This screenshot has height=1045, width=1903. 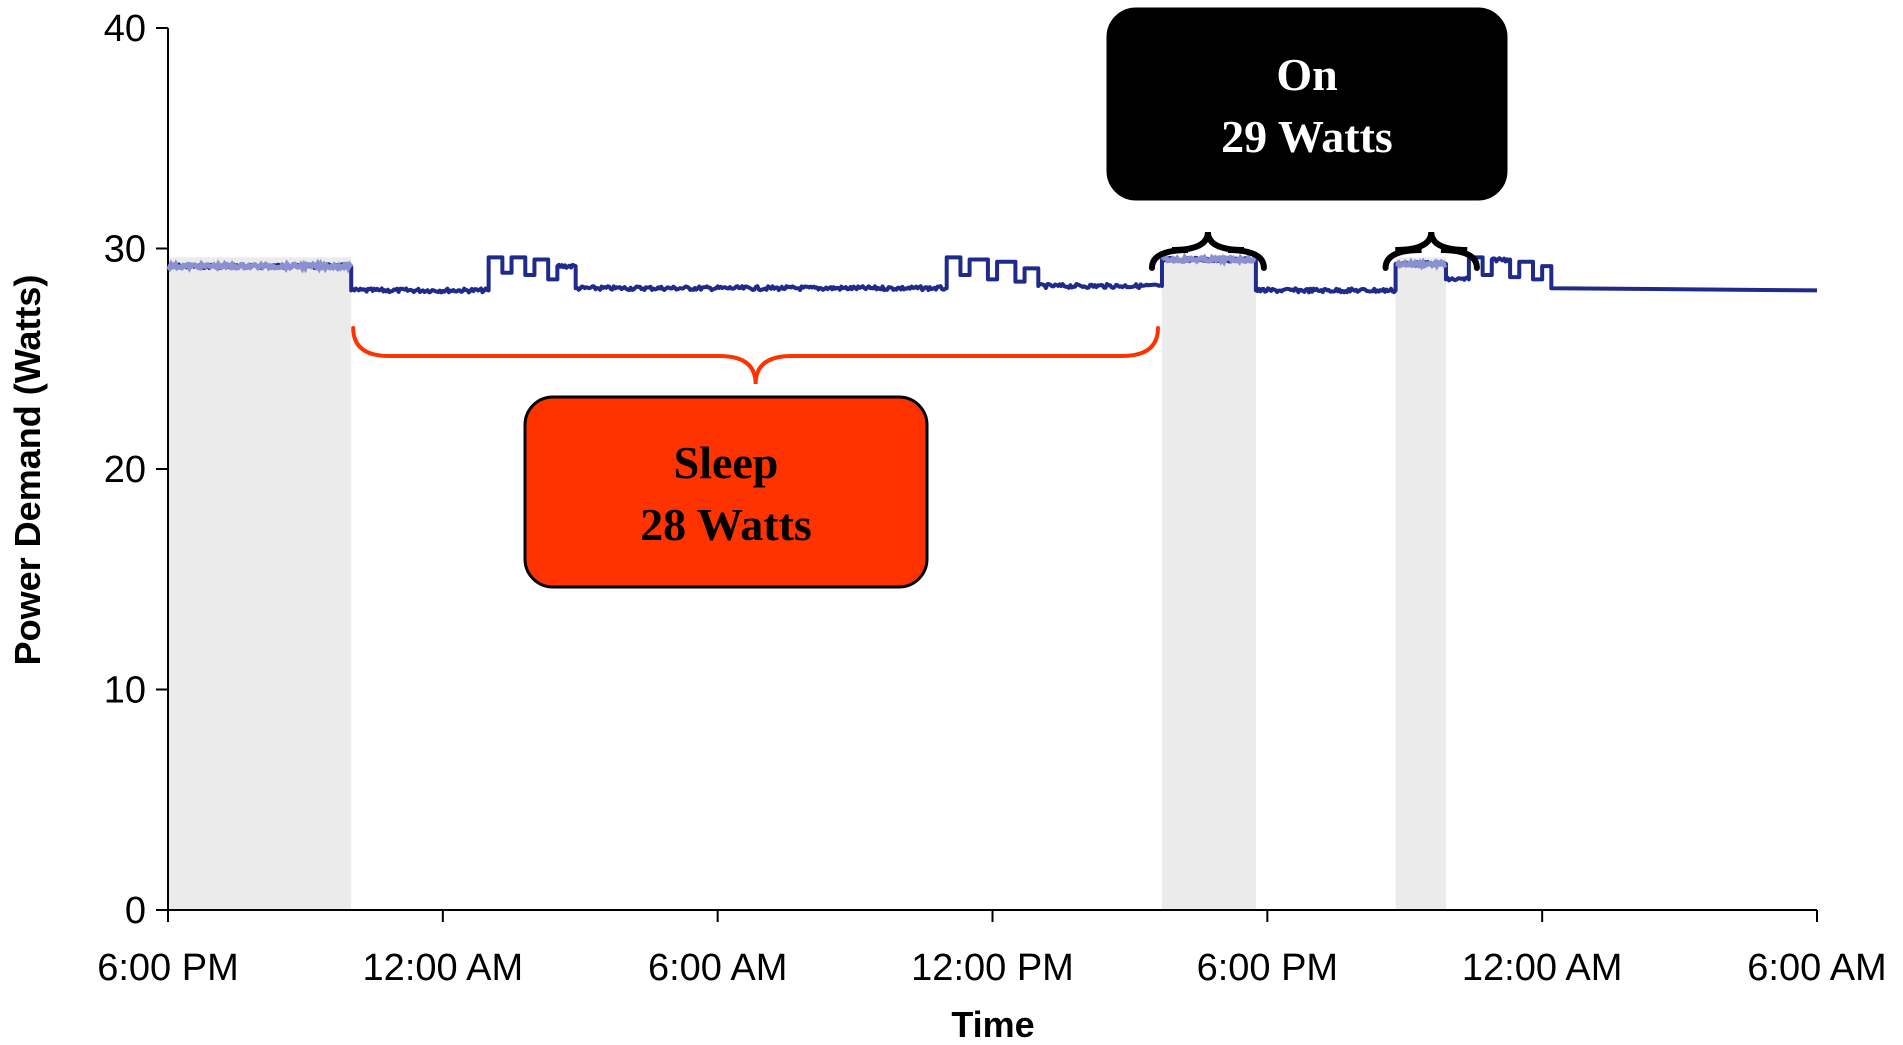 I want to click on on-callout-line1: On, so click(x=1306, y=74).